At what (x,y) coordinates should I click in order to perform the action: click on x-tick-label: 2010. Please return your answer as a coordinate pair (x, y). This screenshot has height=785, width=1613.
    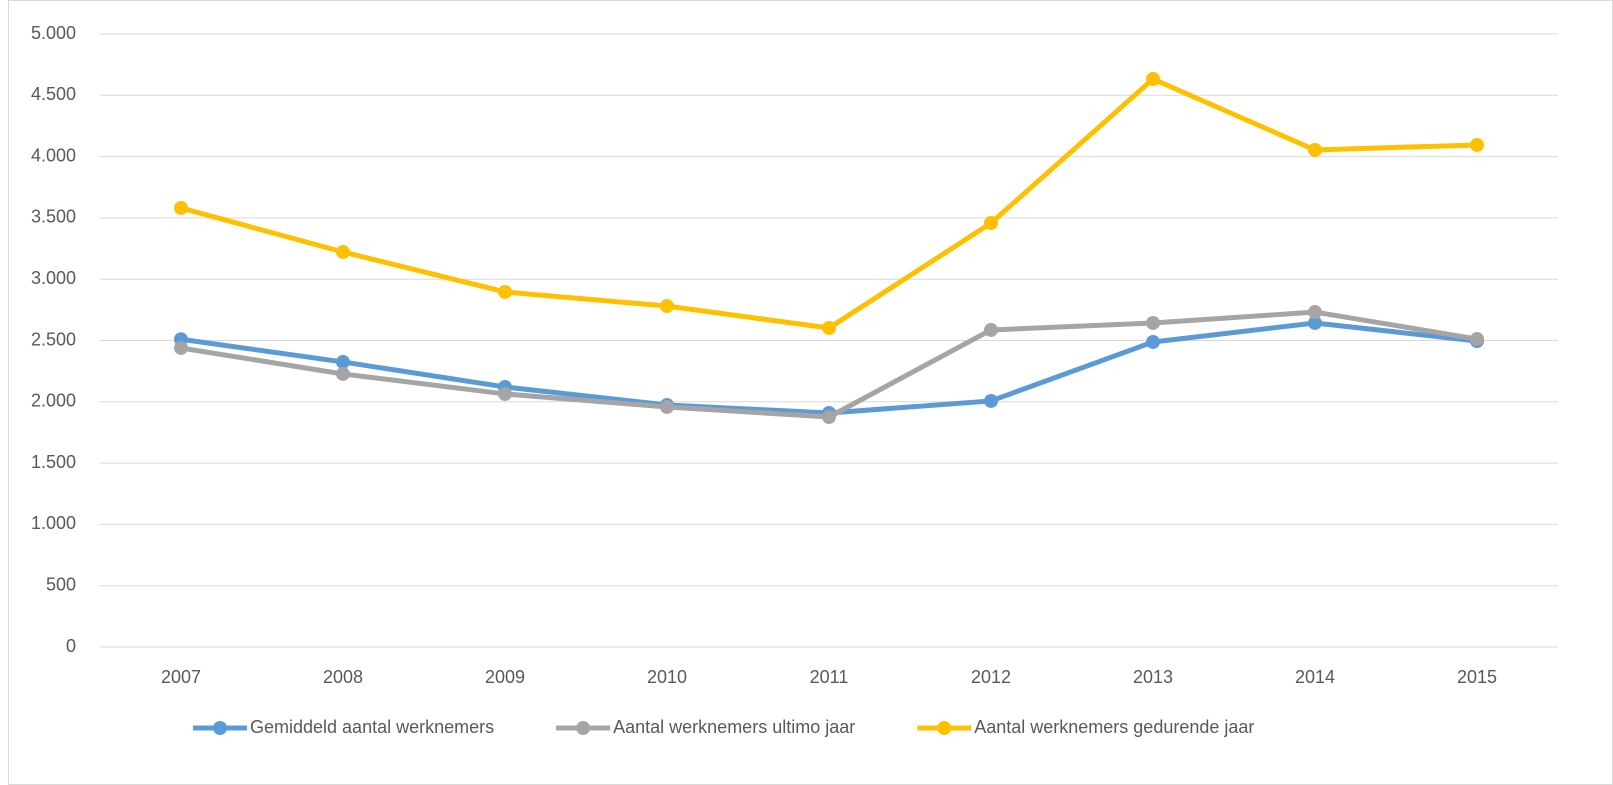
    Looking at the image, I should click on (667, 677).